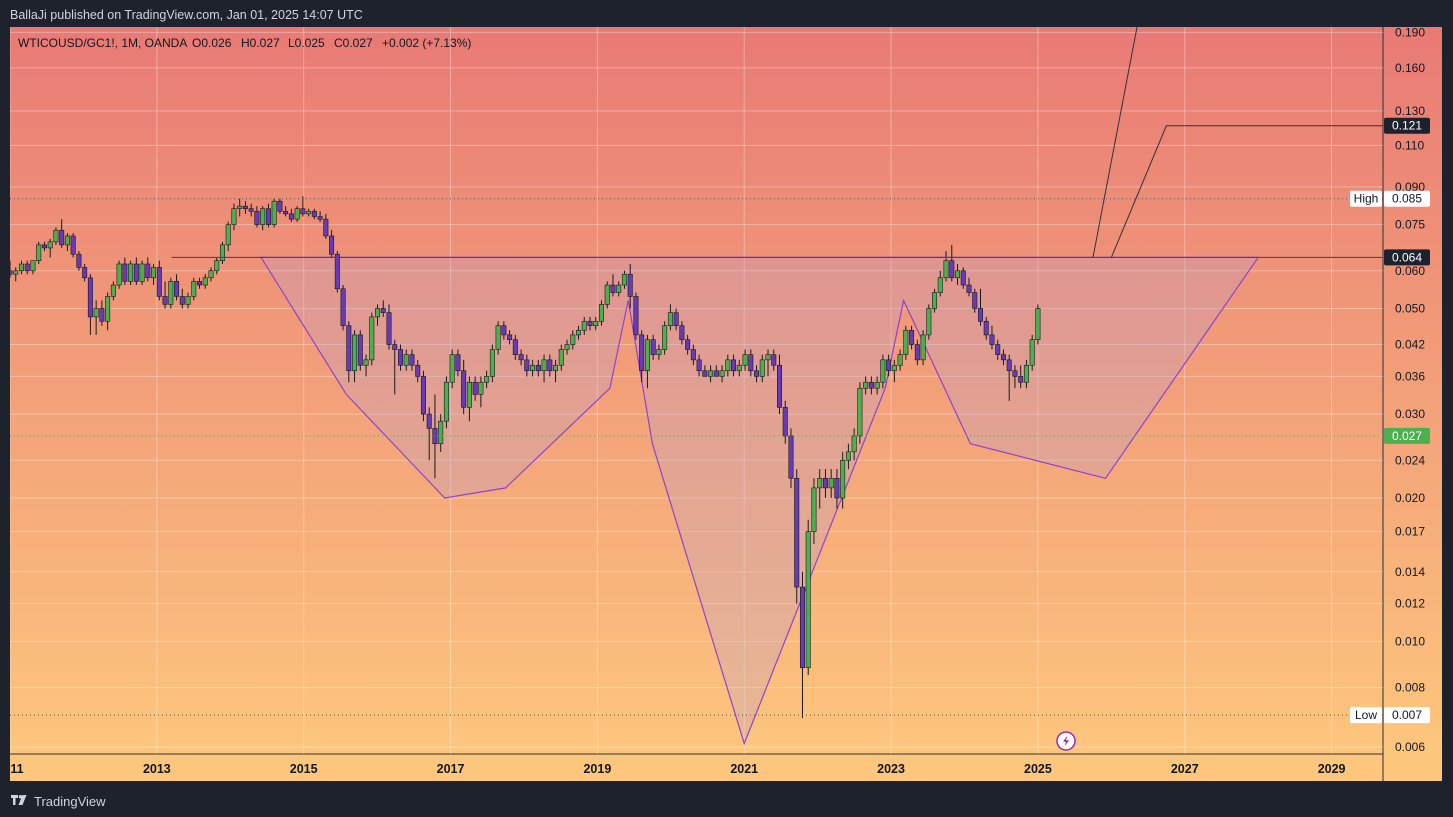 The image size is (1453, 817). I want to click on time-axis-background, so click(726, 767).